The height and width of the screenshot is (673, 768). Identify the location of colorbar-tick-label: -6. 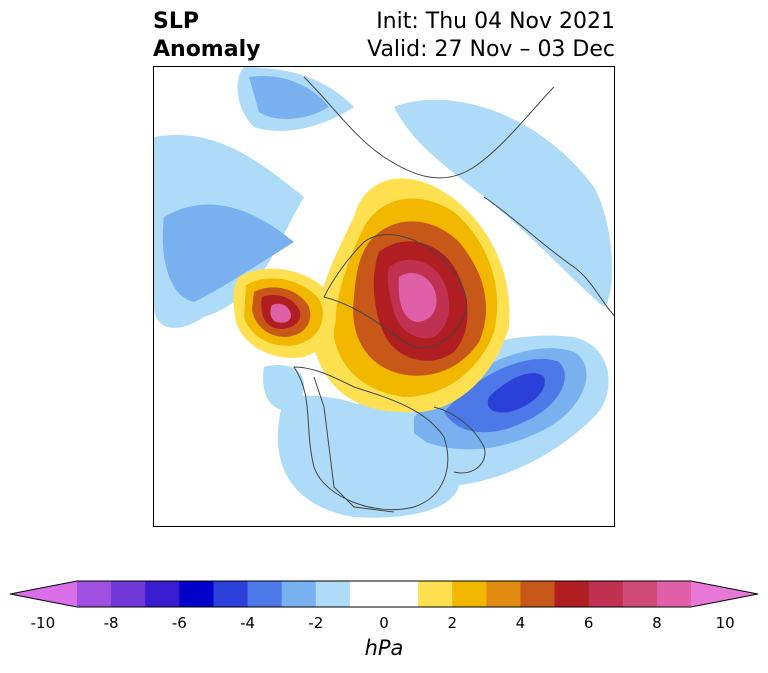
(179, 623).